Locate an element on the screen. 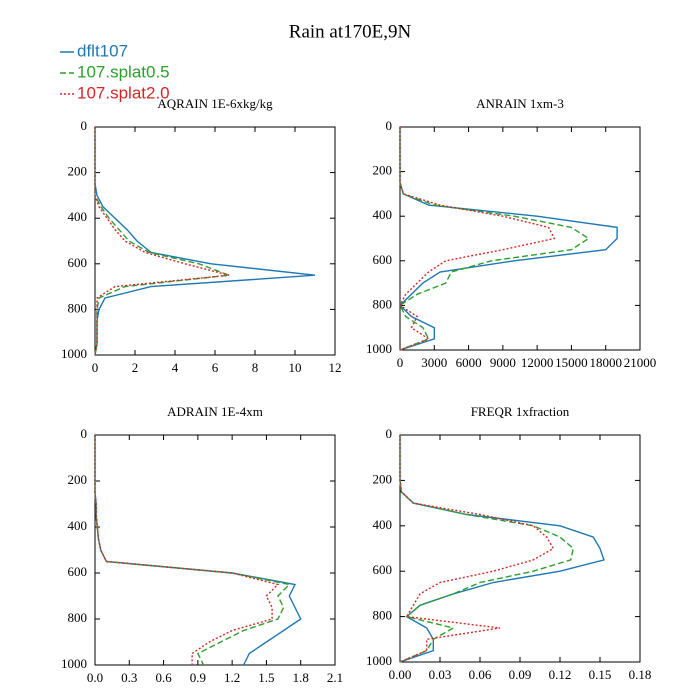  x-tick-label: 0.9 is located at coordinates (198, 677).